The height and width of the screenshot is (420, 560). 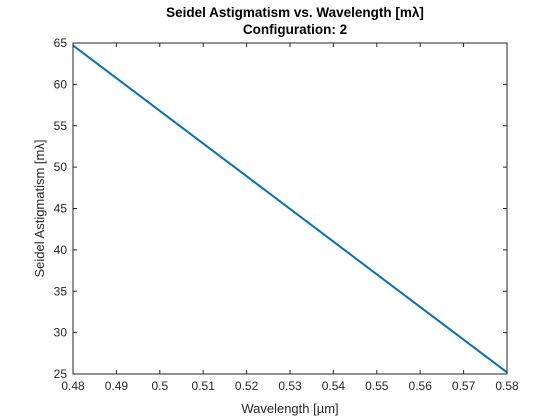 I want to click on x-tick-label: 0.56, so click(x=421, y=386).